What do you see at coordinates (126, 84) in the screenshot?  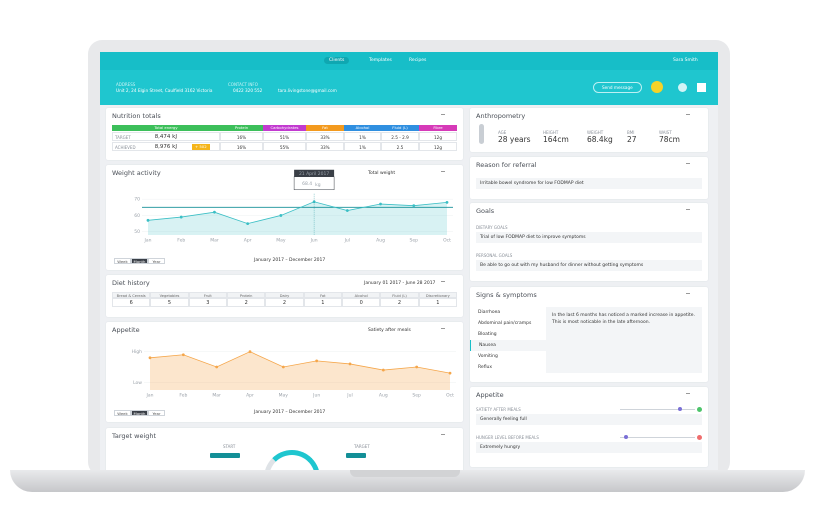 I see `address-label: ADDRESS` at bounding box center [126, 84].